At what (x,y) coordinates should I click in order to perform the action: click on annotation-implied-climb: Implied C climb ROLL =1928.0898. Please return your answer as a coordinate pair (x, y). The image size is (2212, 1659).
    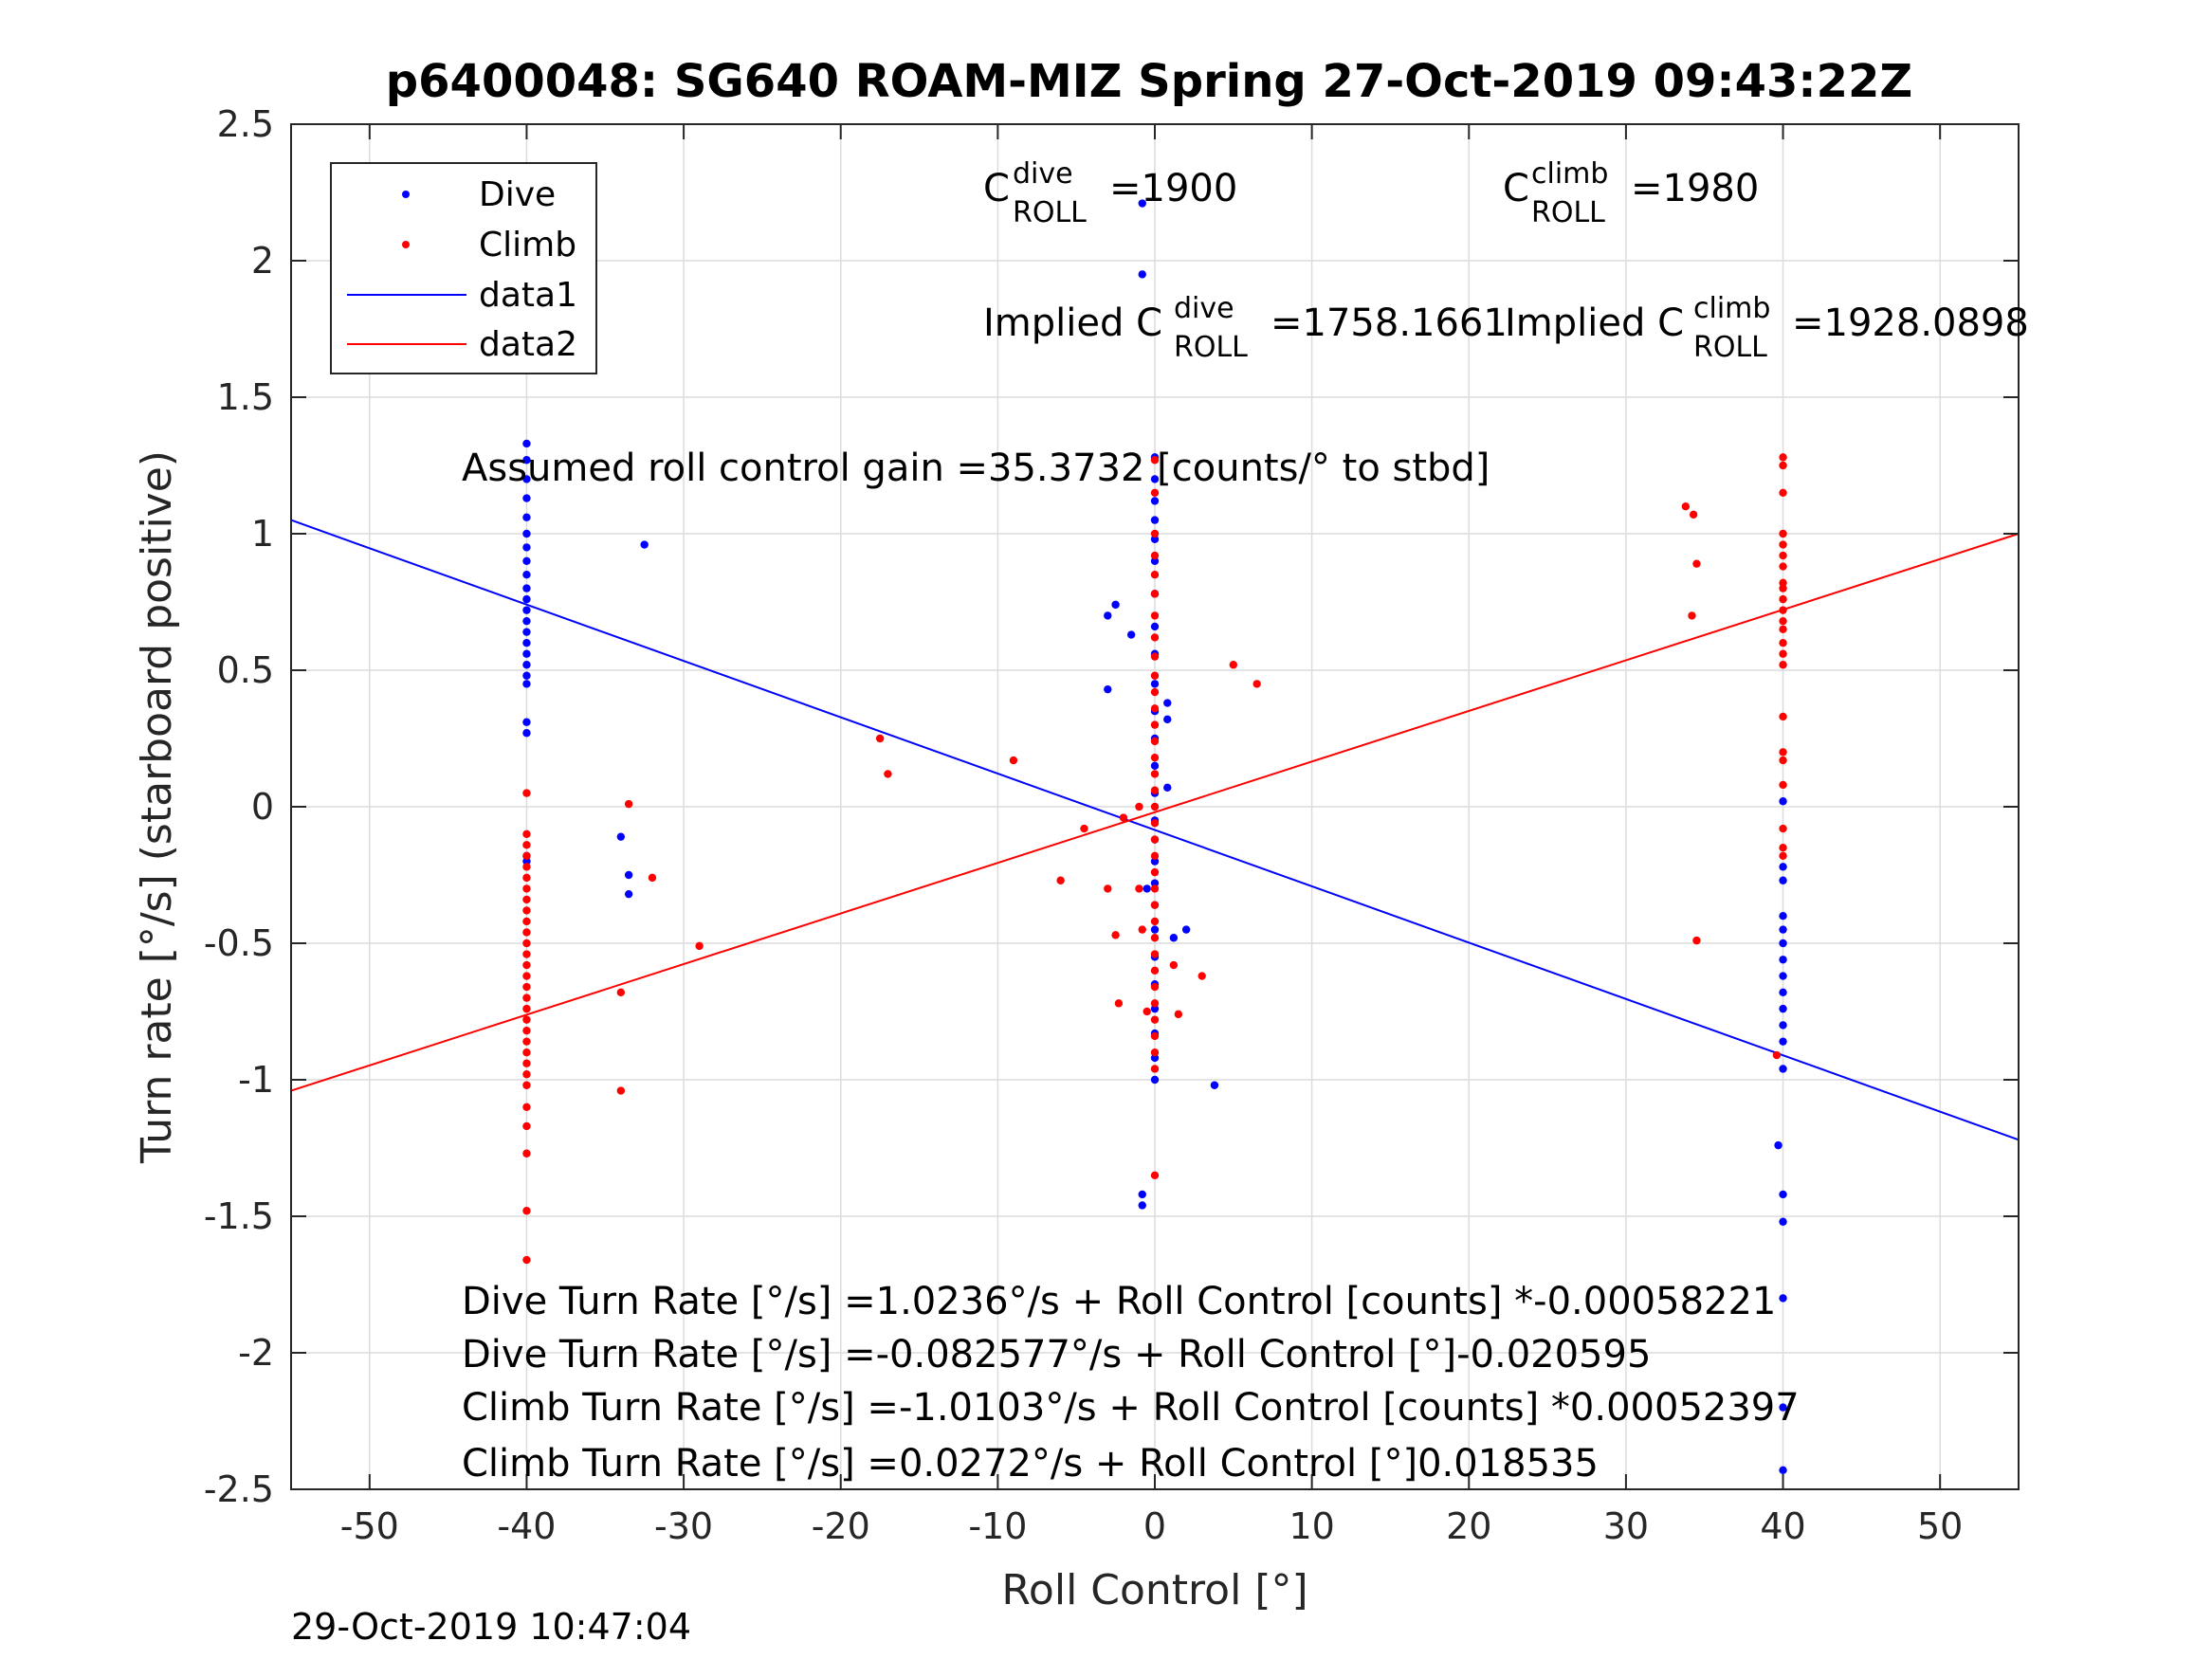
    Looking at the image, I should click on (1767, 328).